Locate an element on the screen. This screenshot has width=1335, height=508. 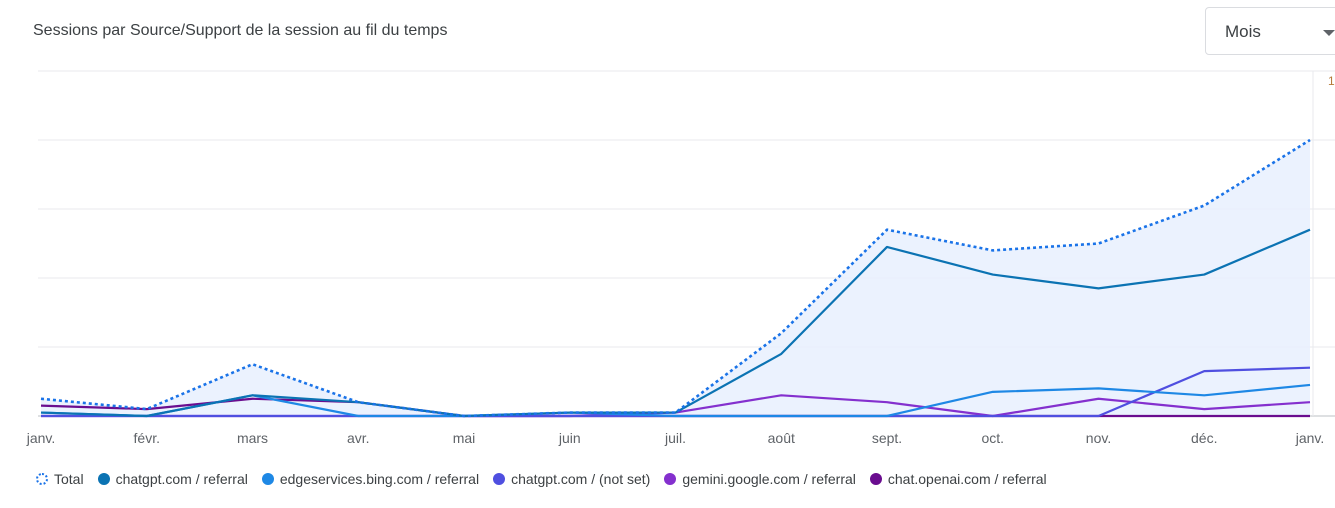
x-tick-label: mars is located at coordinates (252, 438).